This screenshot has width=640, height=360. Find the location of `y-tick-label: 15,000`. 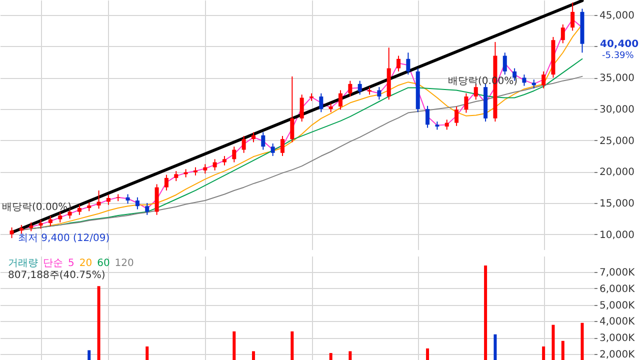

y-tick-label: 15,000 is located at coordinates (617, 204).